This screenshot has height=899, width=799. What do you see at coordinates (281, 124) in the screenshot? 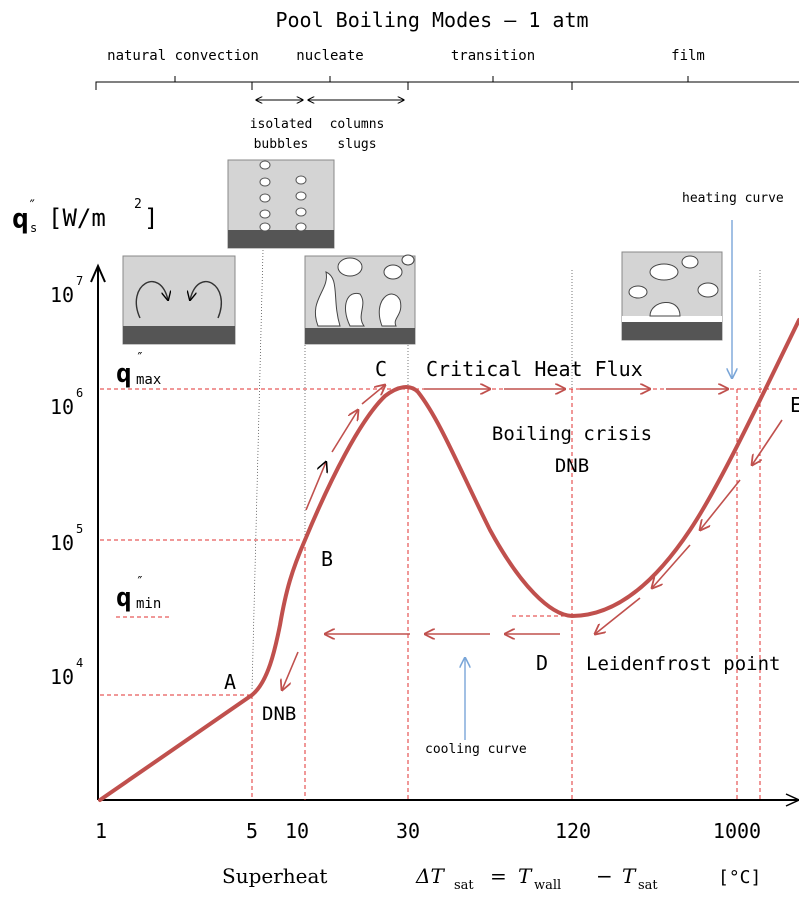
I see `sub-regime-isolated: isolated` at bounding box center [281, 124].